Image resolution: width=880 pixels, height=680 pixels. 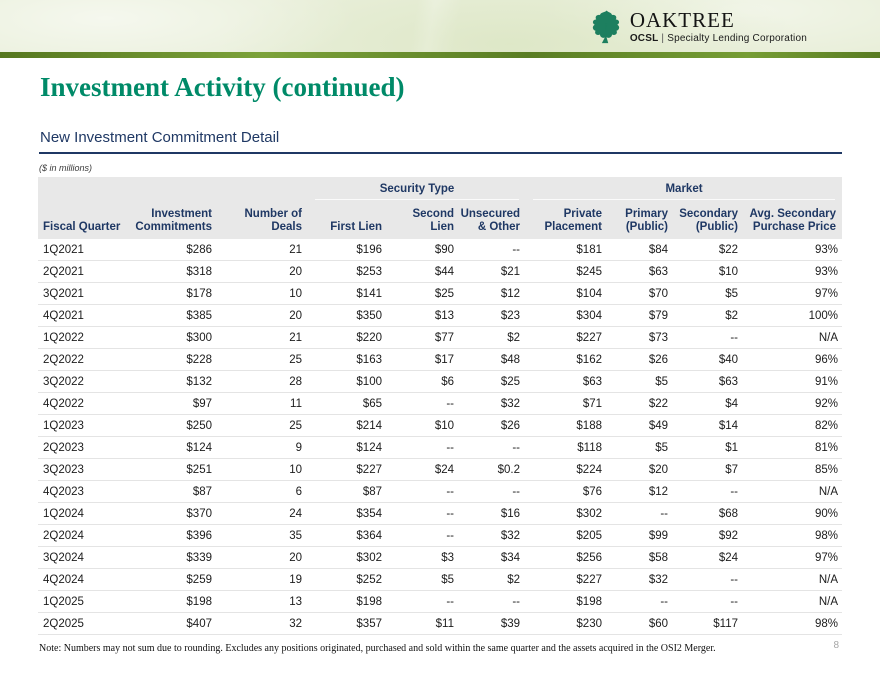 I want to click on value-cell: $132, so click(x=174, y=381).